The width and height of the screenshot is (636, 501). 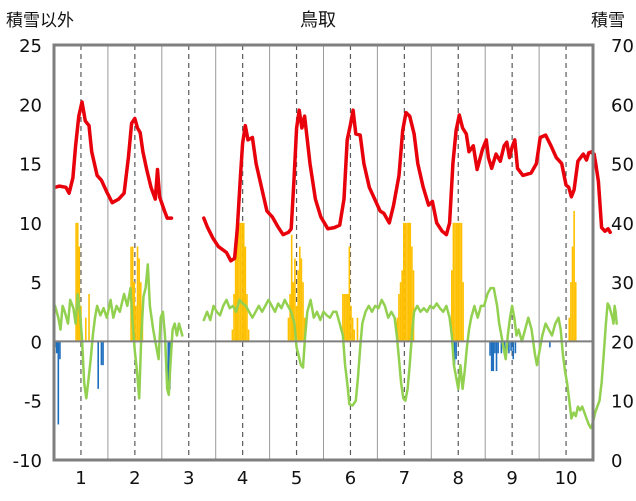 I want to click on x-axis-ticks: 1 2 3 4 5 6 7 8 9 10, so click(x=326, y=478).